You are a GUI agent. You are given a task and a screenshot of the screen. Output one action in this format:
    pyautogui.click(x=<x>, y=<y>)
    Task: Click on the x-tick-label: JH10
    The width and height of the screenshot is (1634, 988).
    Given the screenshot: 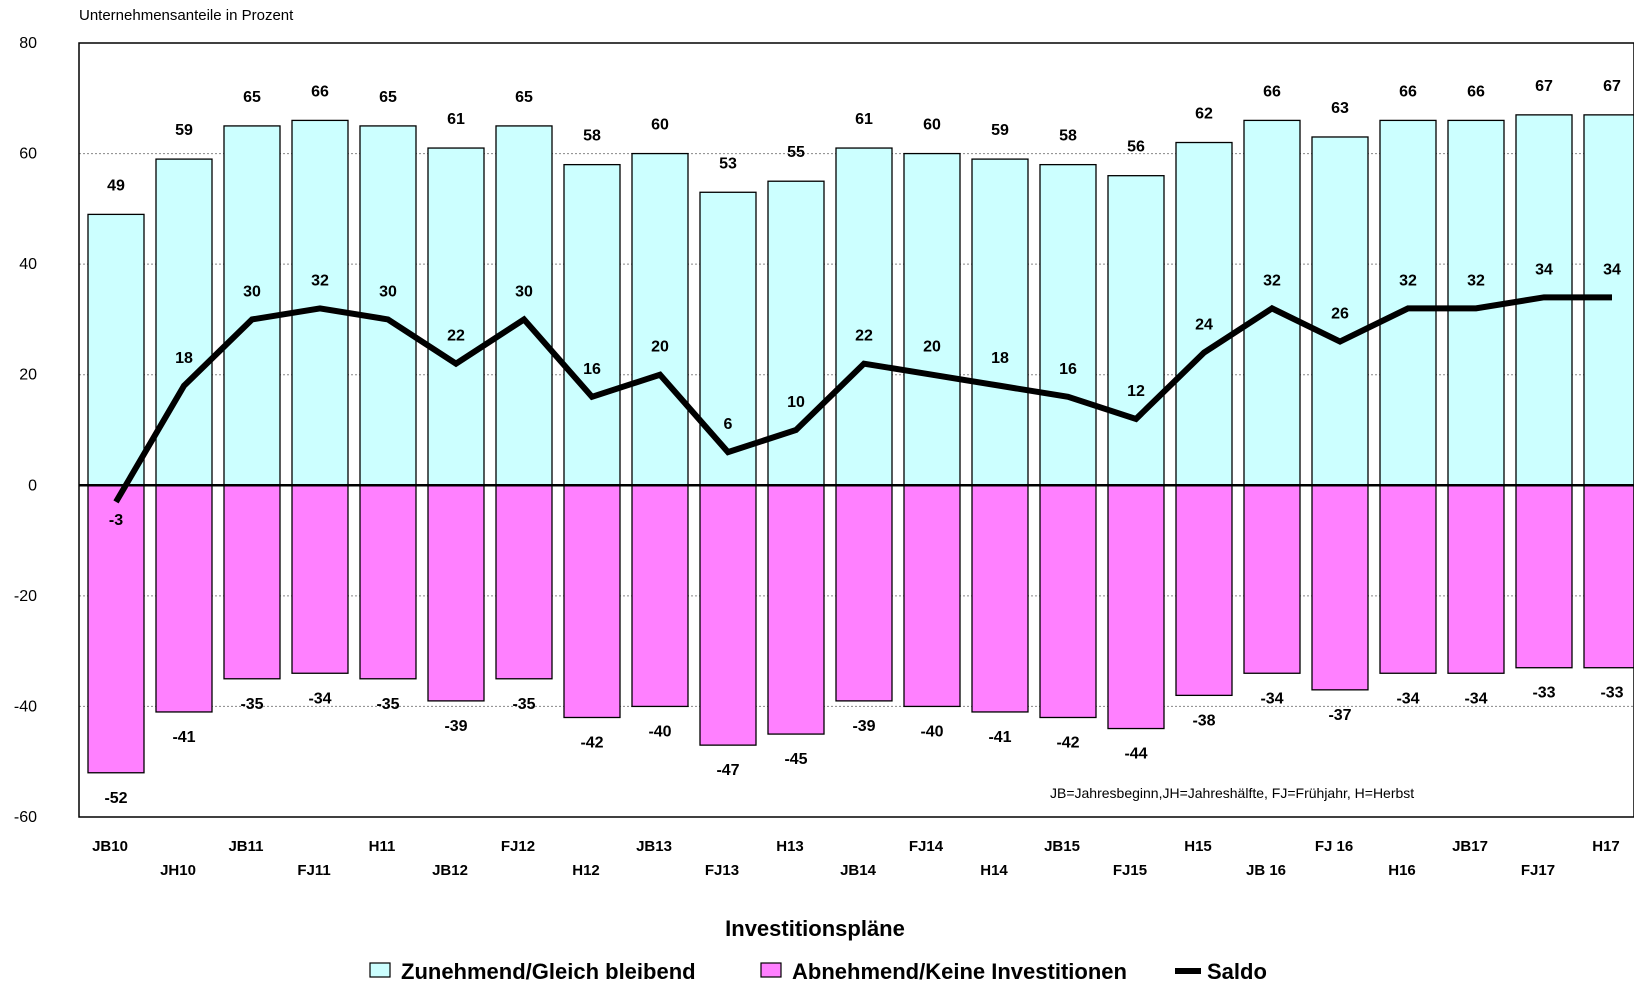 What is the action you would take?
    pyautogui.click(x=178, y=870)
    